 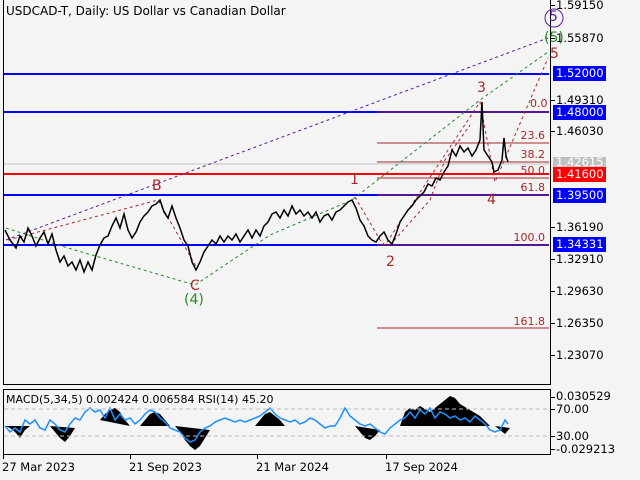 I want to click on price-axis-label: 1.55870, so click(x=580, y=38).